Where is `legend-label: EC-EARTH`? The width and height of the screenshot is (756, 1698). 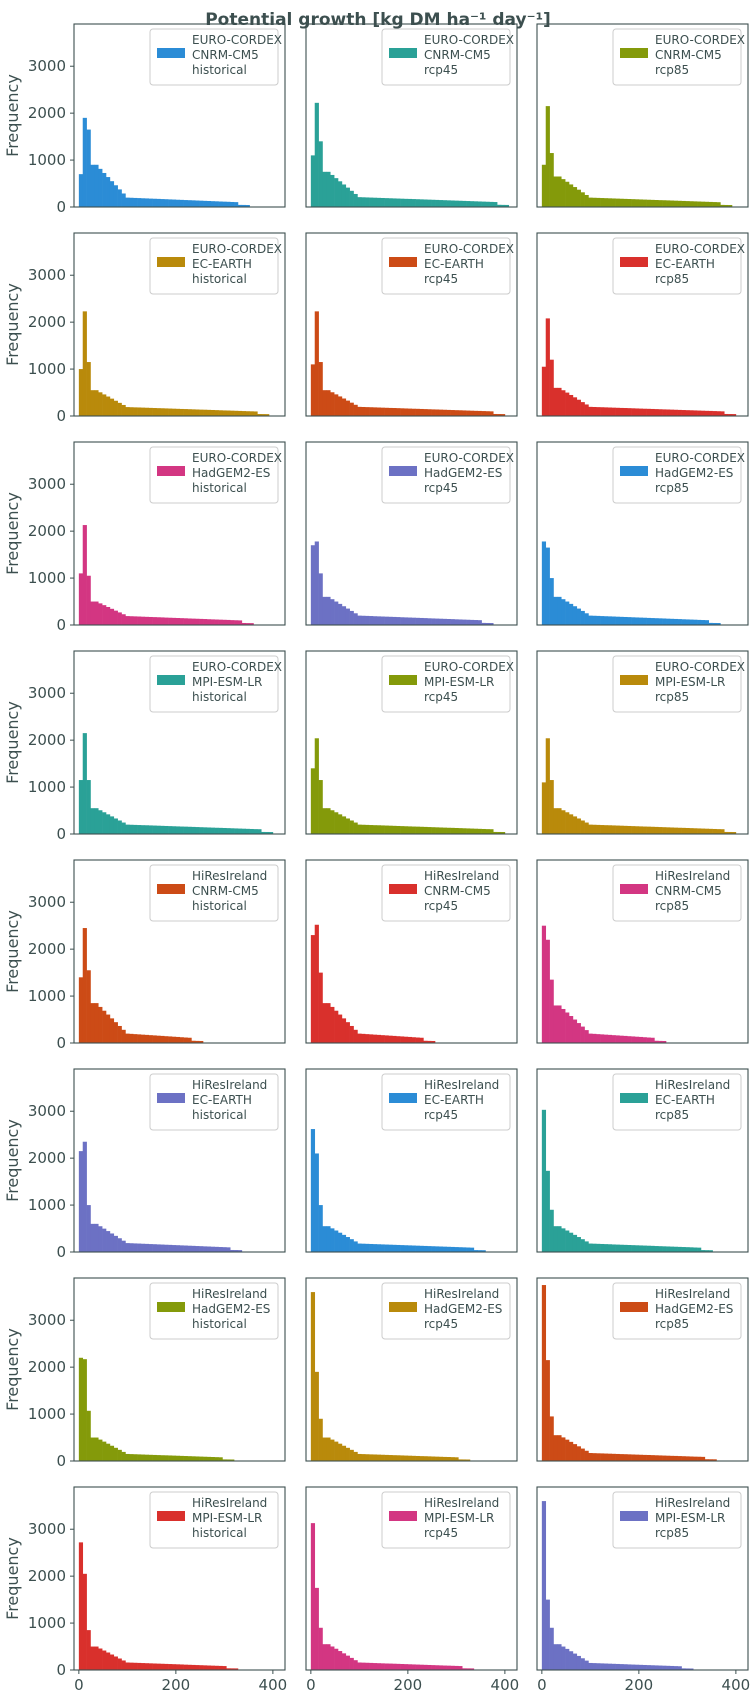 legend-label: EC-EARTH is located at coordinates (685, 1100).